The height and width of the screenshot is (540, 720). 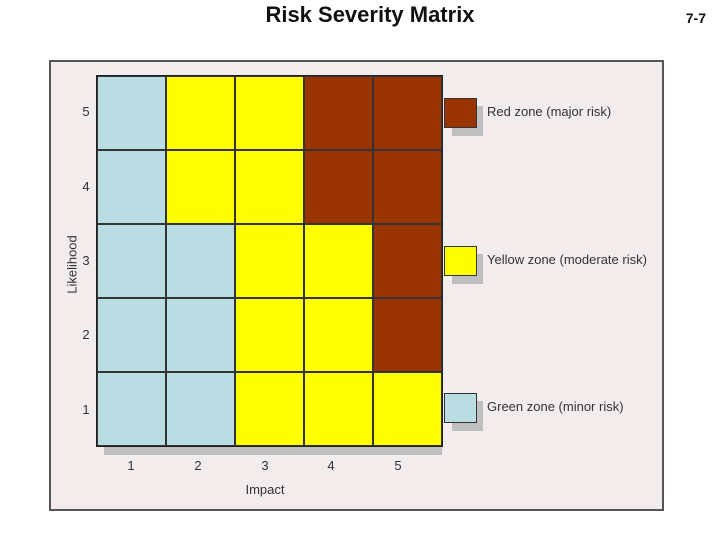 I want to click on x-tick-label: 3, so click(x=265, y=465).